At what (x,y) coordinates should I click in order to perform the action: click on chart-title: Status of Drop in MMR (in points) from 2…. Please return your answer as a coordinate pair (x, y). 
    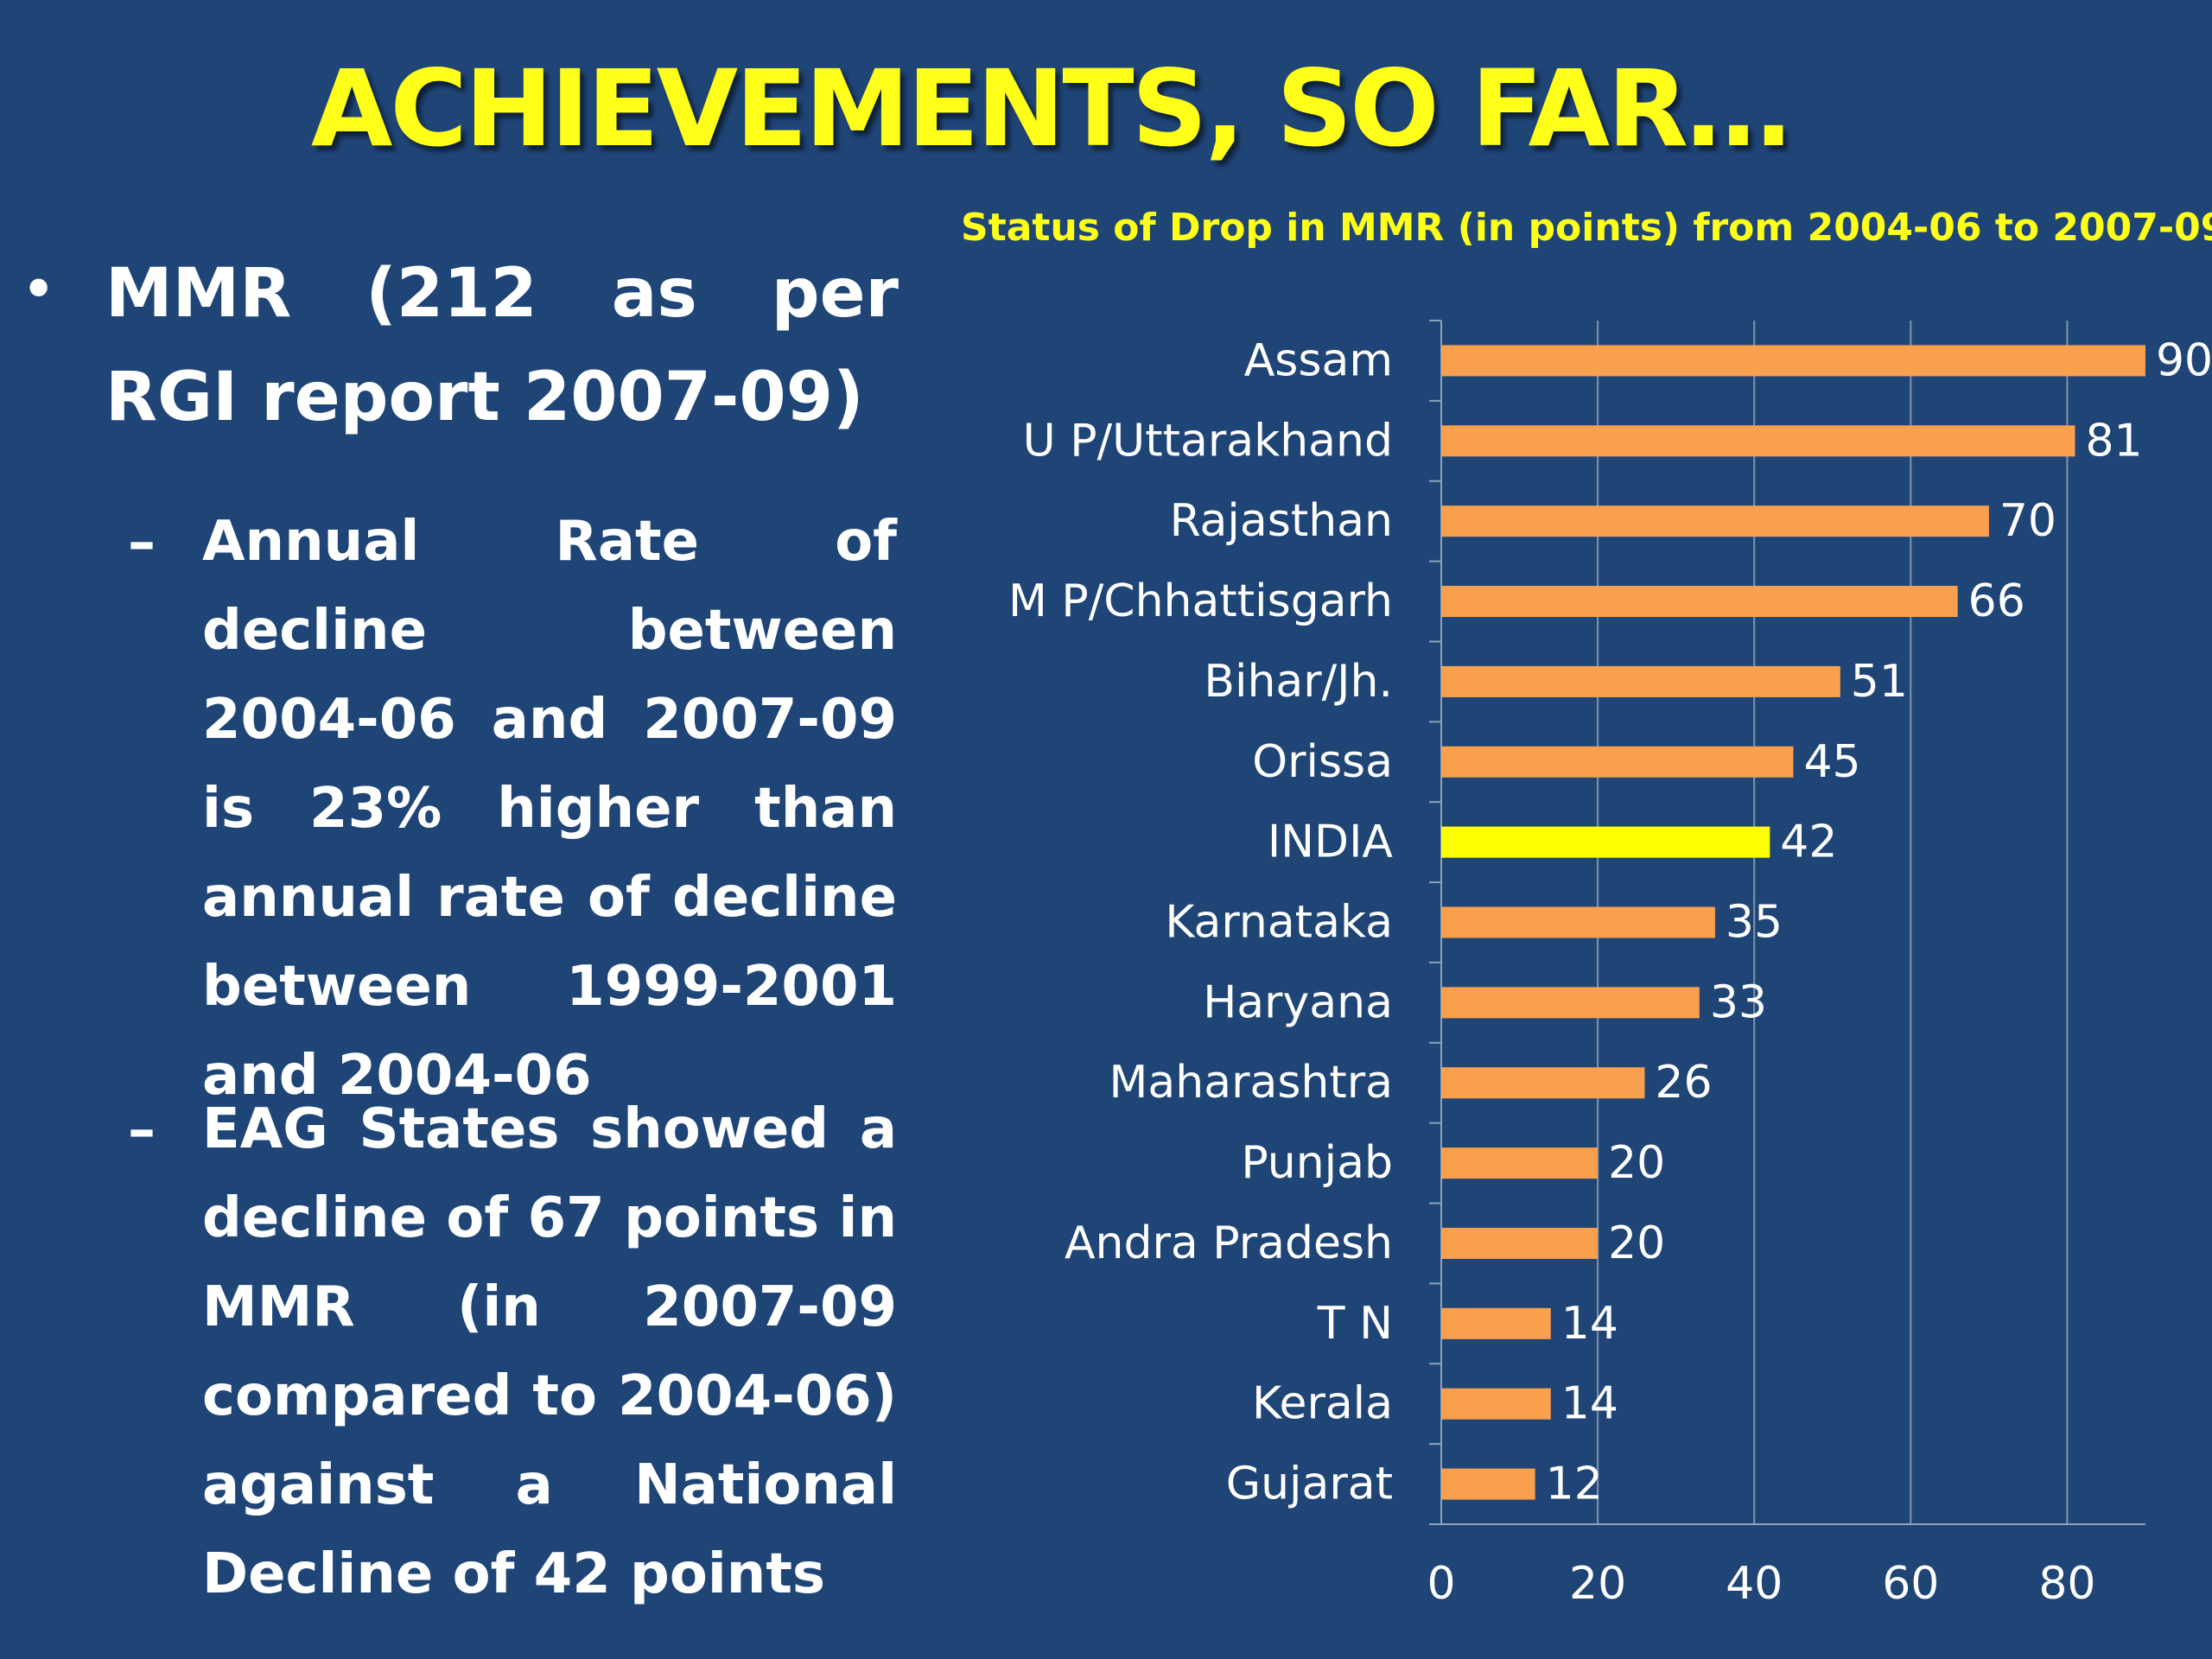
    Looking at the image, I should click on (1586, 228).